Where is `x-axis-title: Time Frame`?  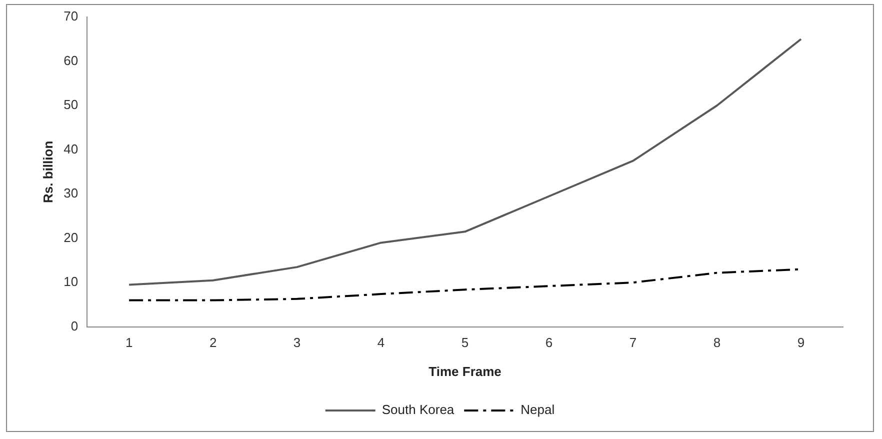
x-axis-title: Time Frame is located at coordinates (465, 371).